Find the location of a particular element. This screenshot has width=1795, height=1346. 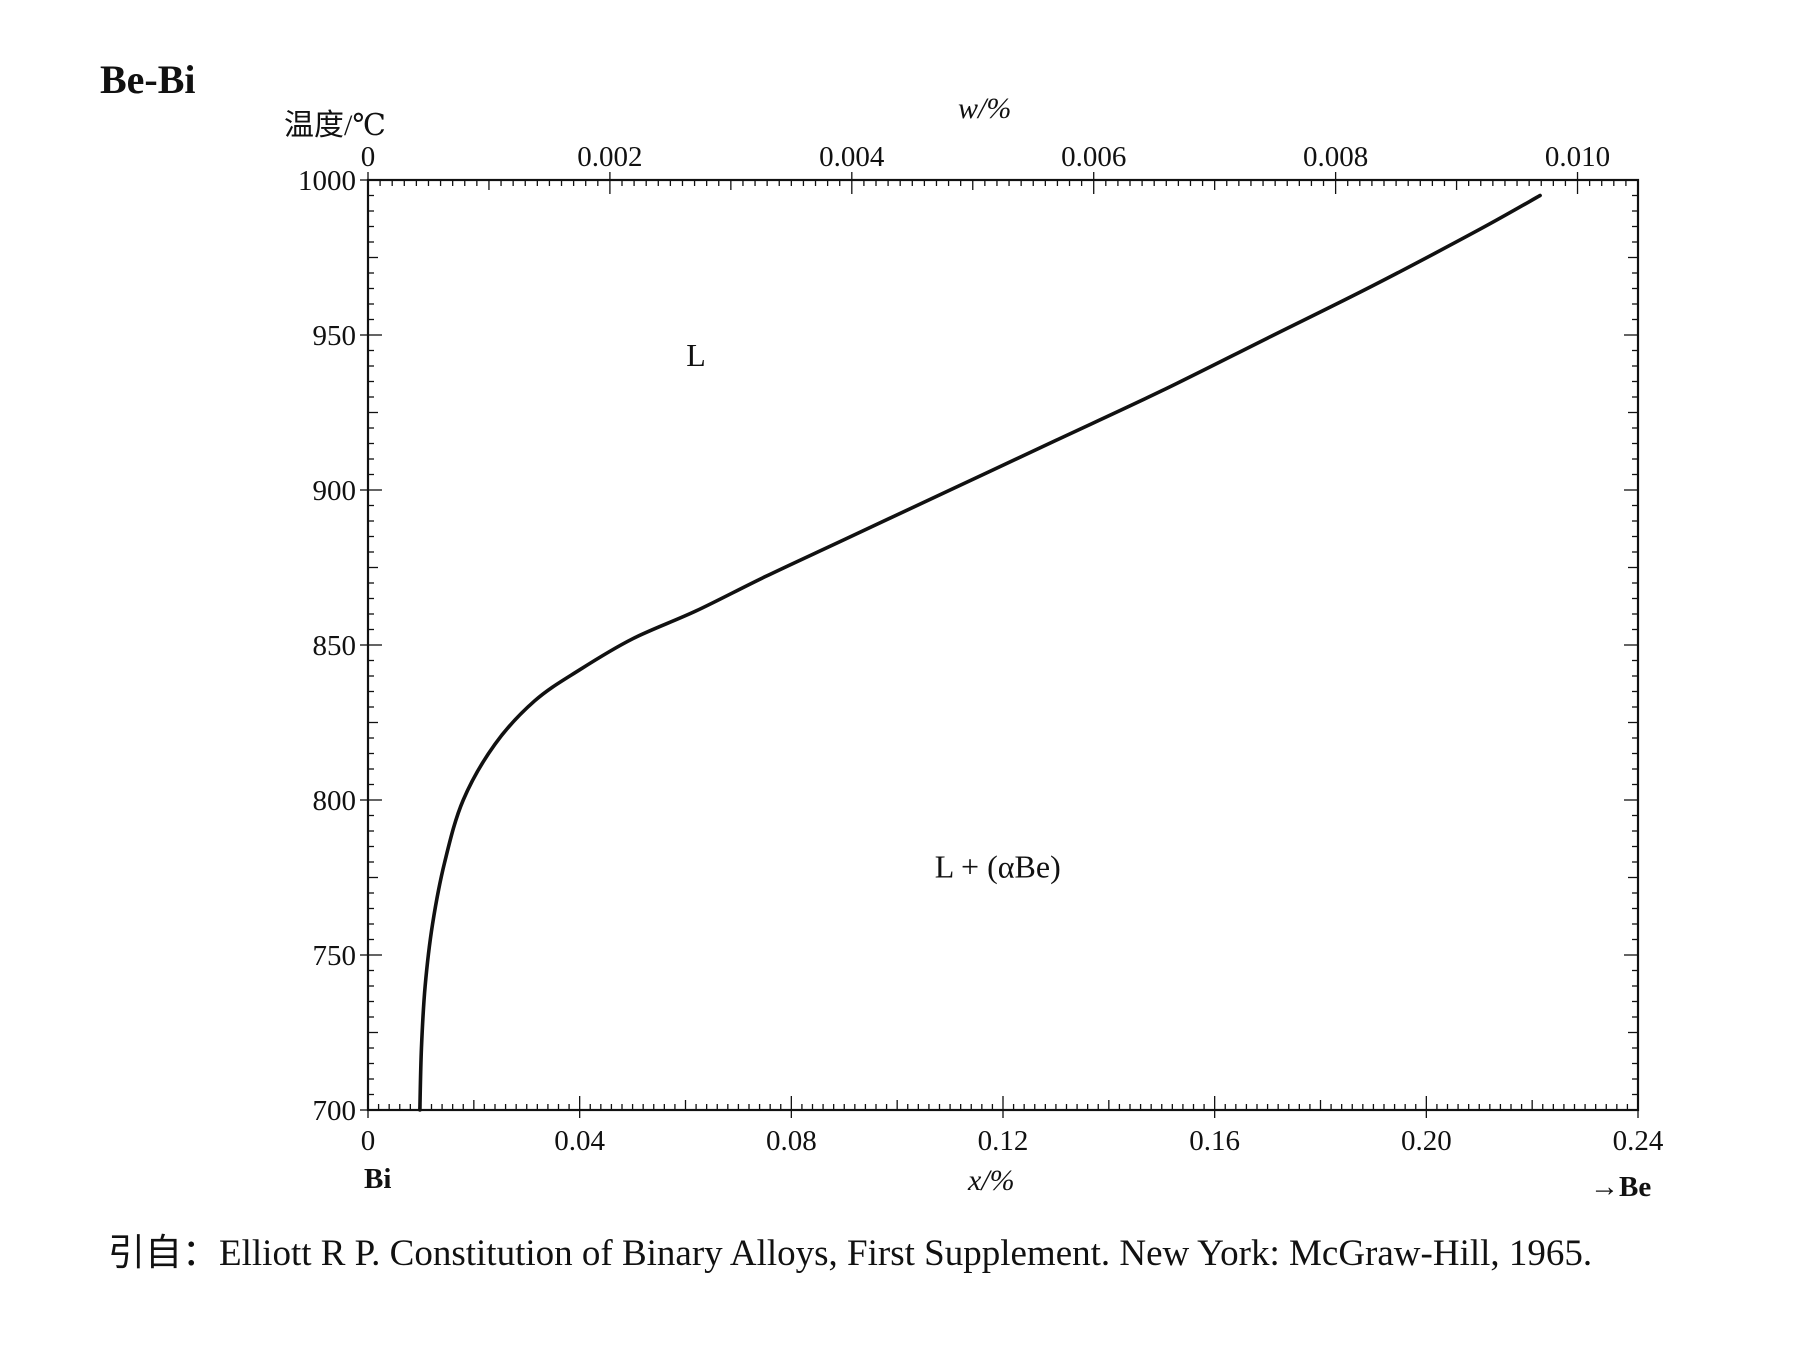

y-tick-label: 1000 is located at coordinates (327, 181).